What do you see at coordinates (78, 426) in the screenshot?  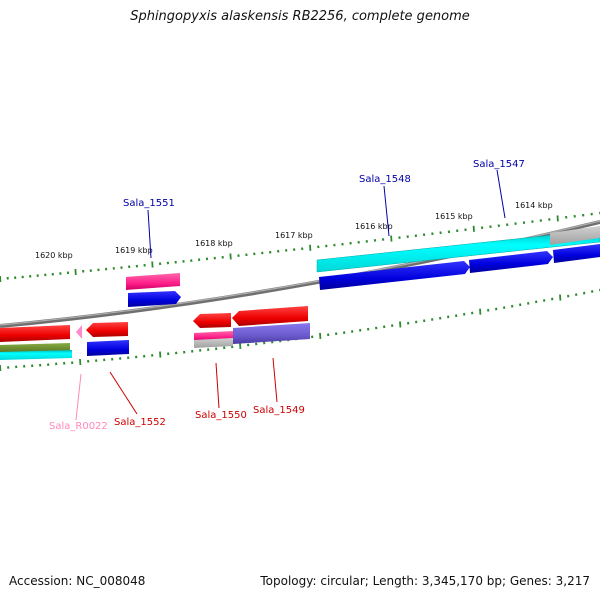 I see `gene-label-R0022: Sala_R0022` at bounding box center [78, 426].